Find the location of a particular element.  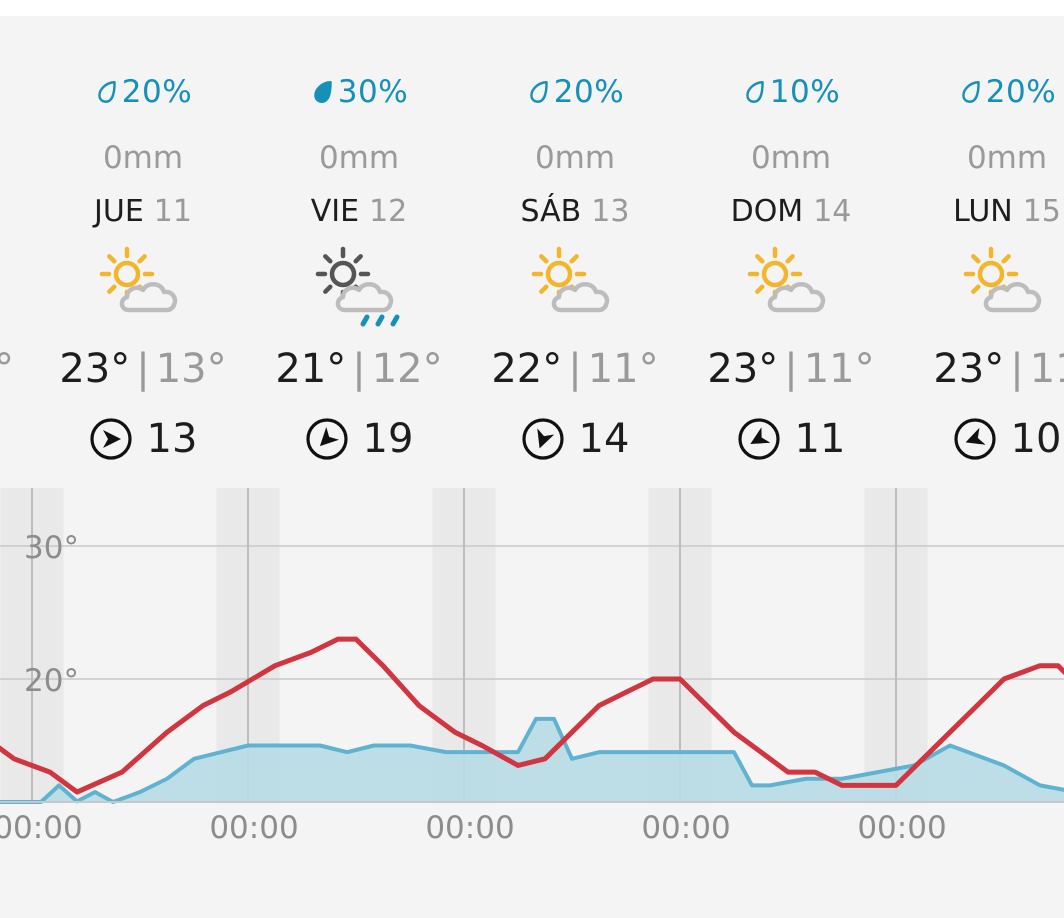

temperature-range: 22° | 11° is located at coordinates (575, 369).